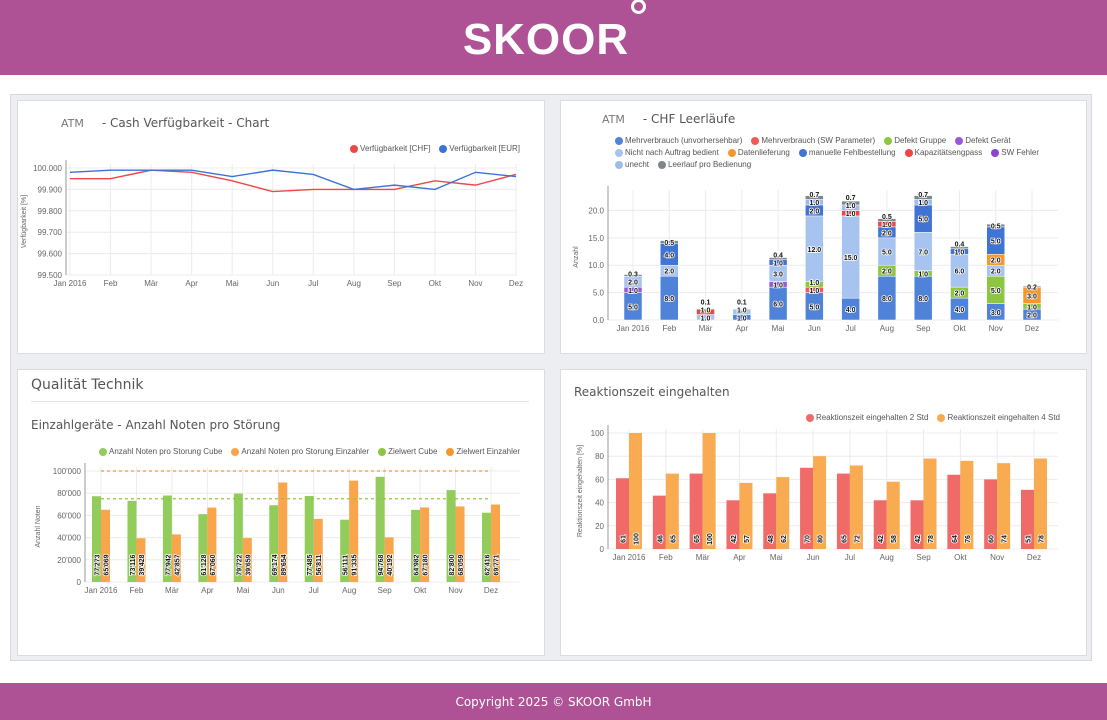  I want to click on legend-label: Verfügbarkeit [CHF], so click(395, 148).